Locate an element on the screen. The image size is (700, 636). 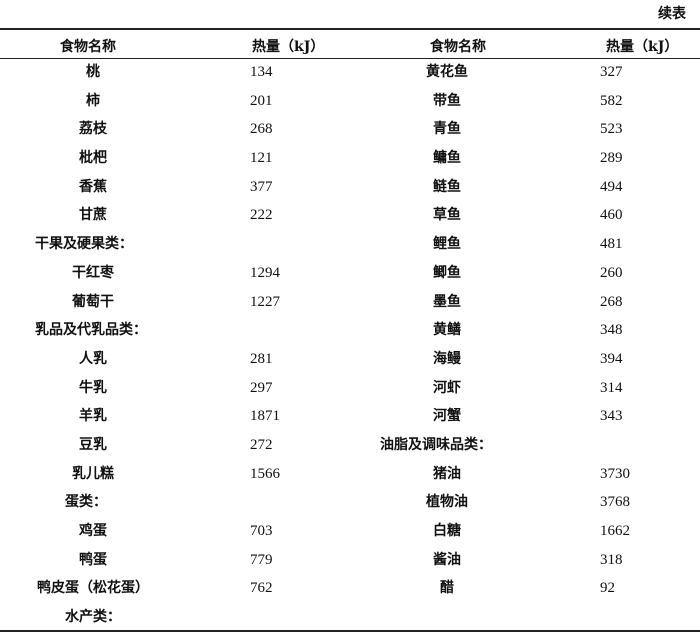
table-row: 鲤鱼 481 is located at coordinates (525, 244).